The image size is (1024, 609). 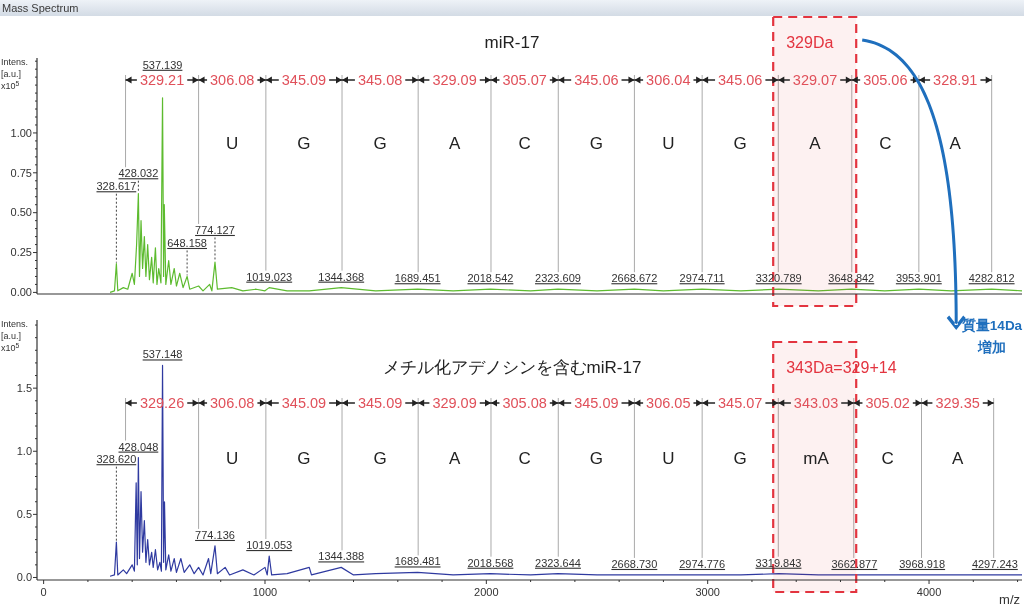 What do you see at coordinates (707, 592) in the screenshot?
I see `x-tick-label: 3000` at bounding box center [707, 592].